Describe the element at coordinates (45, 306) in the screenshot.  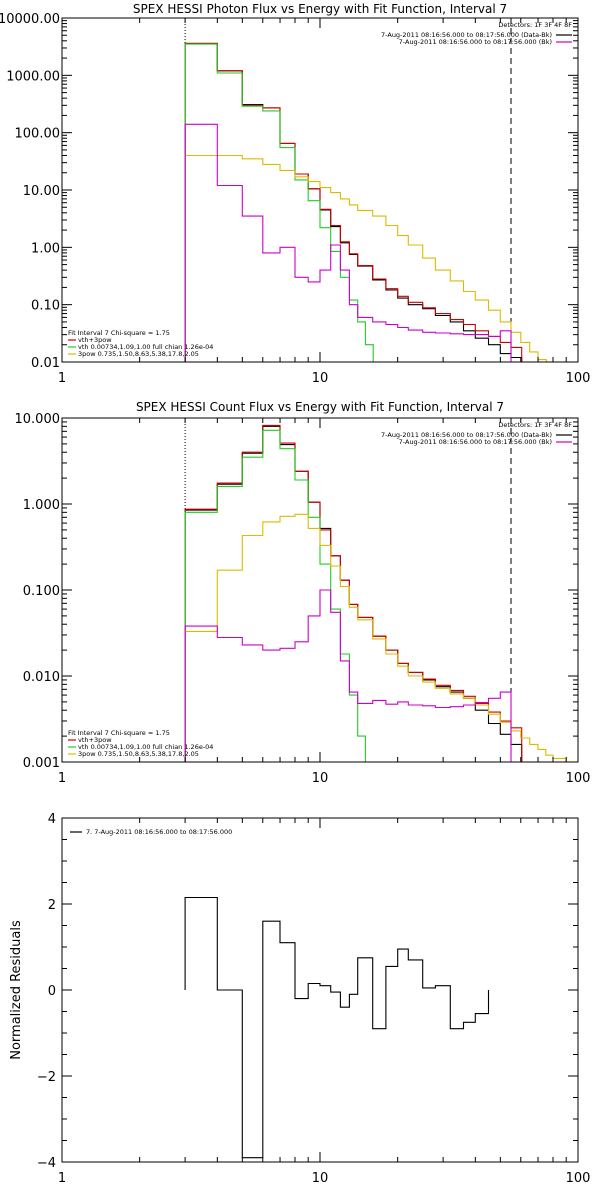
I see `y-tick-label: 0.10` at that location.